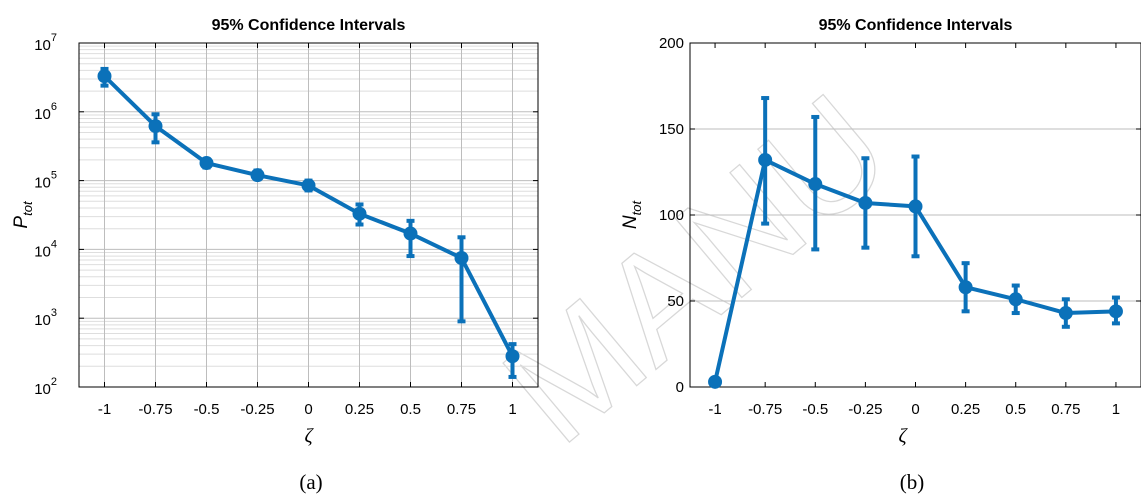 The width and height of the screenshot is (1141, 502). What do you see at coordinates (310, 482) in the screenshot?
I see `panel-caption: (a)` at bounding box center [310, 482].